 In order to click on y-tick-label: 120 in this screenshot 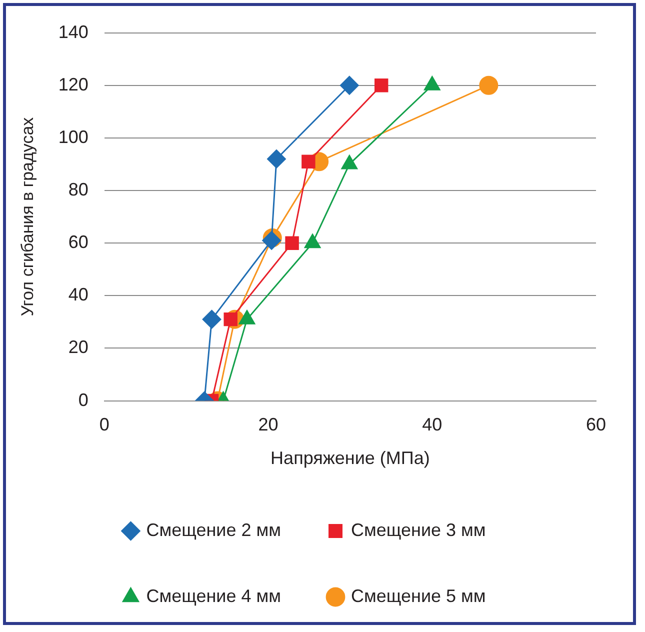, I will do `click(73, 84)`.